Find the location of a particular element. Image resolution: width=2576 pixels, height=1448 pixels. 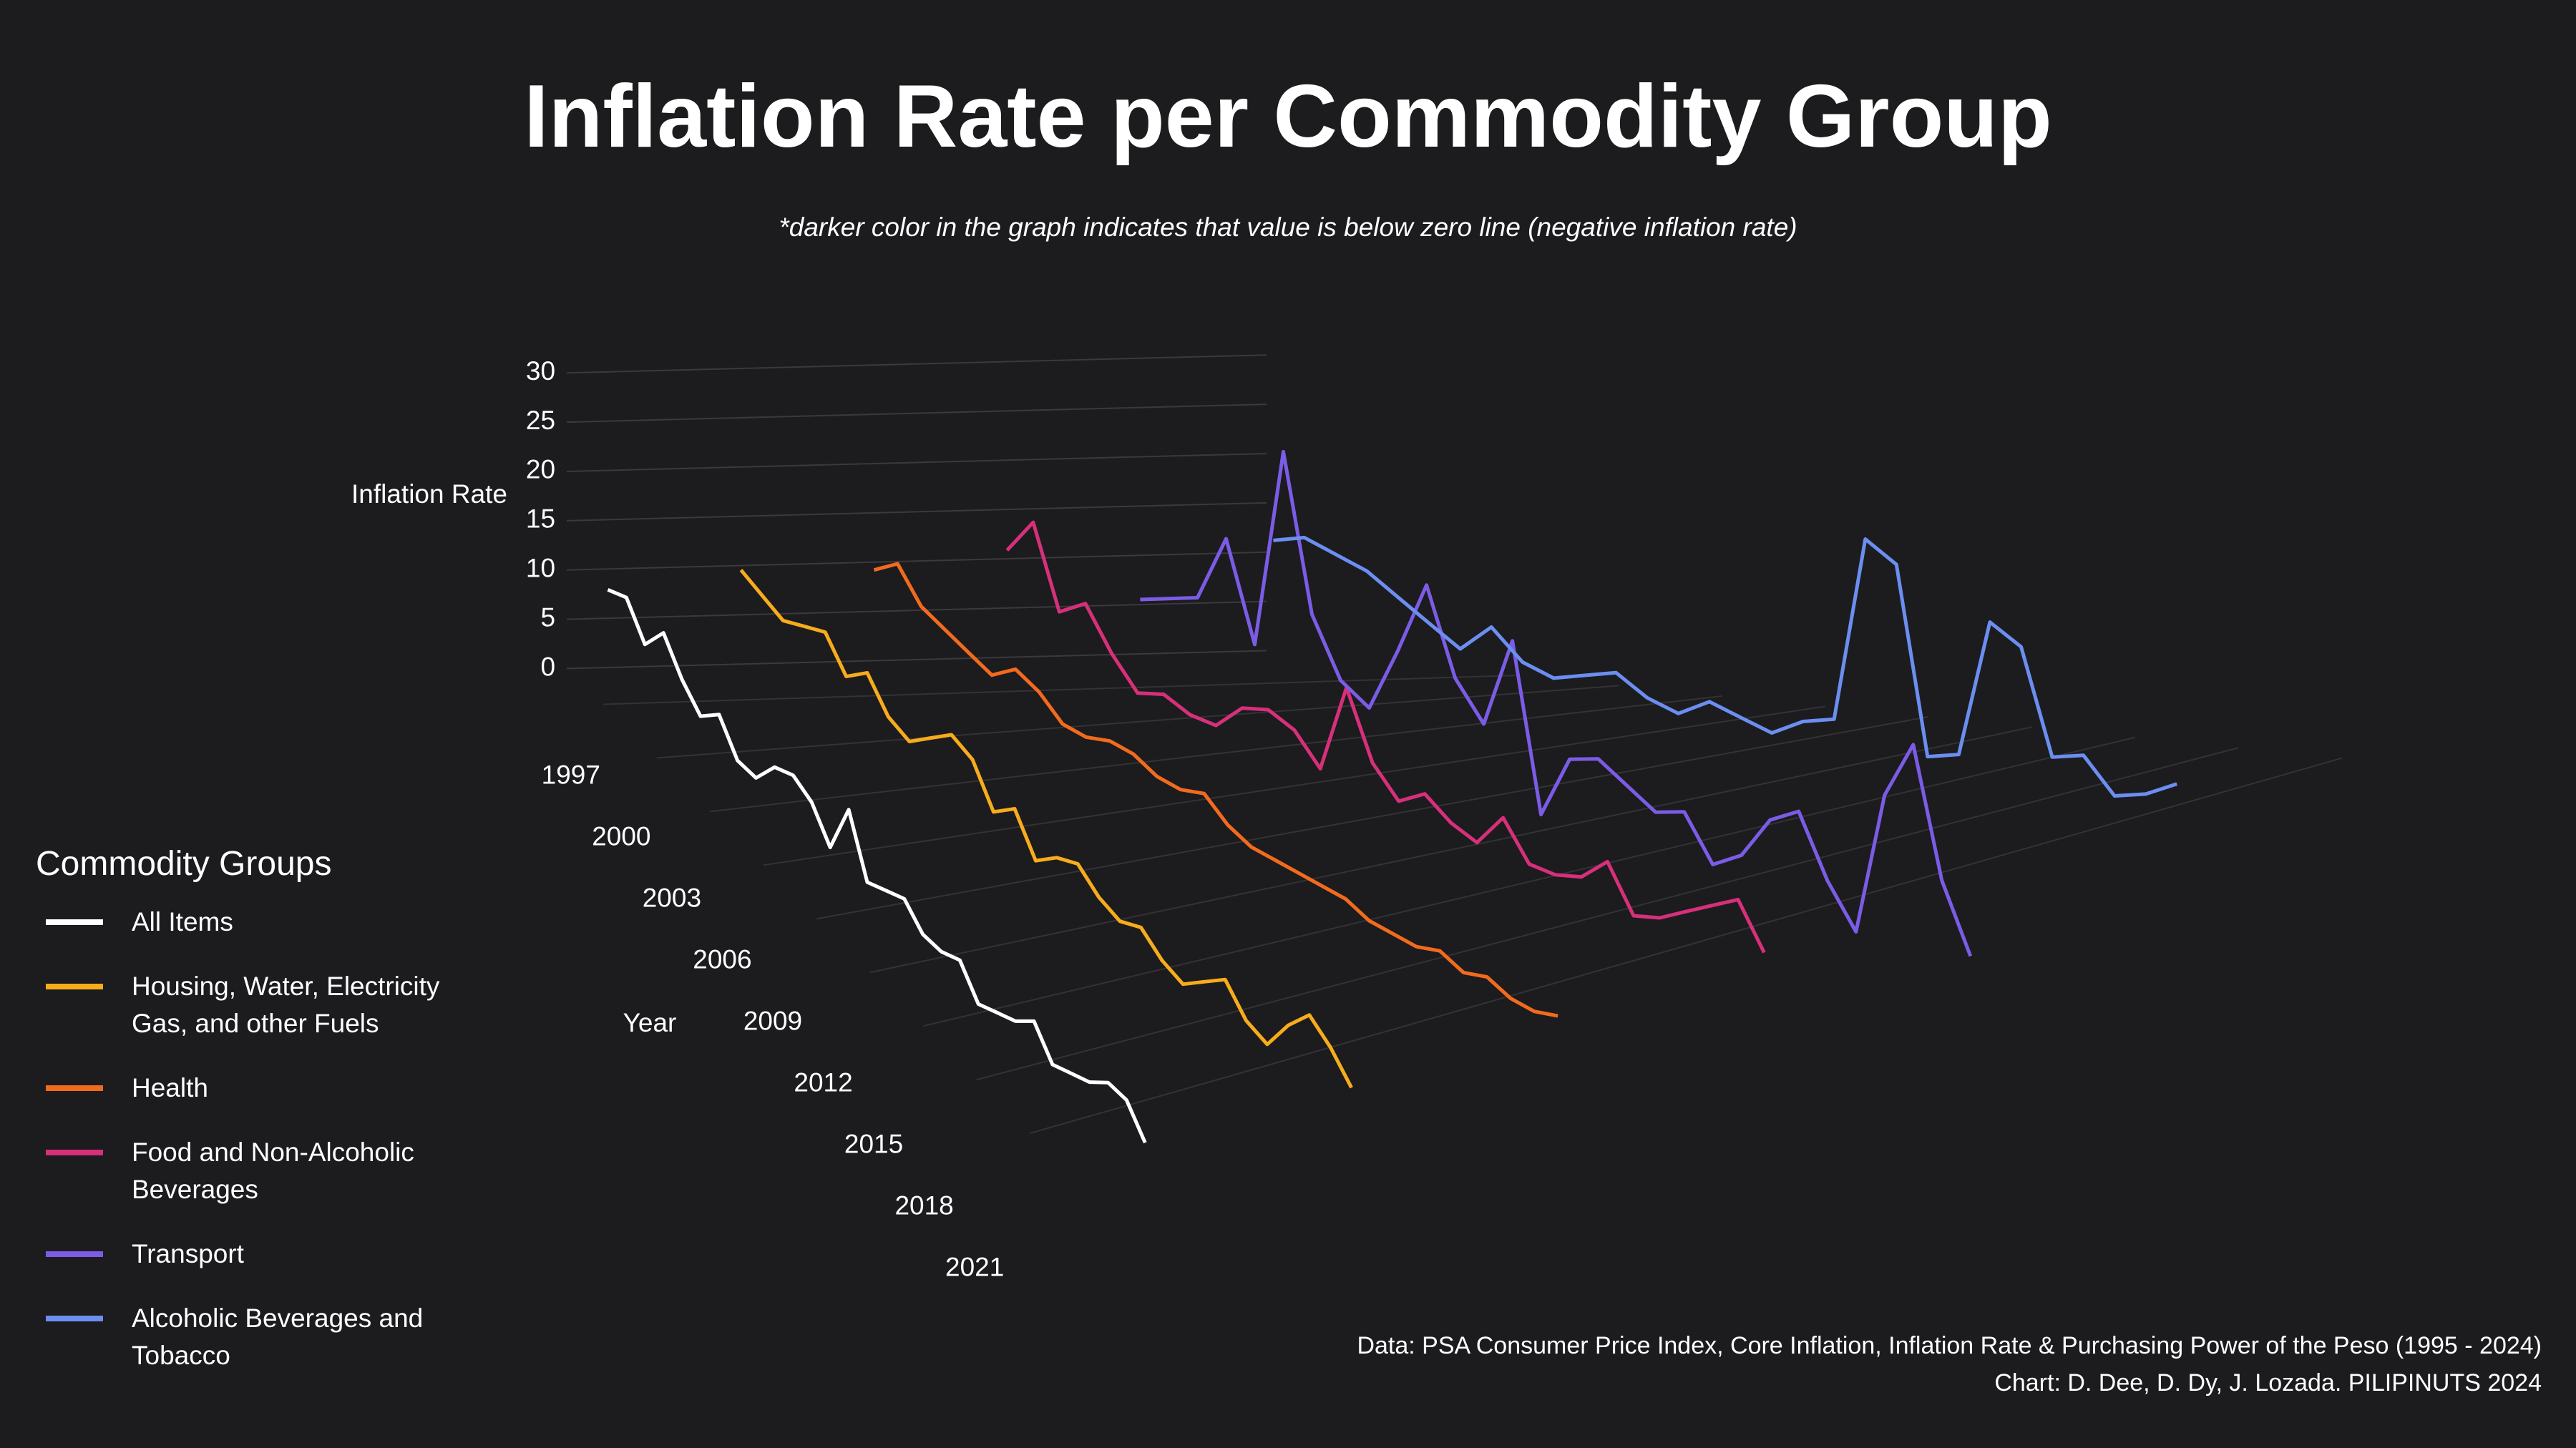

y-tick-label: 15 is located at coordinates (540, 519).